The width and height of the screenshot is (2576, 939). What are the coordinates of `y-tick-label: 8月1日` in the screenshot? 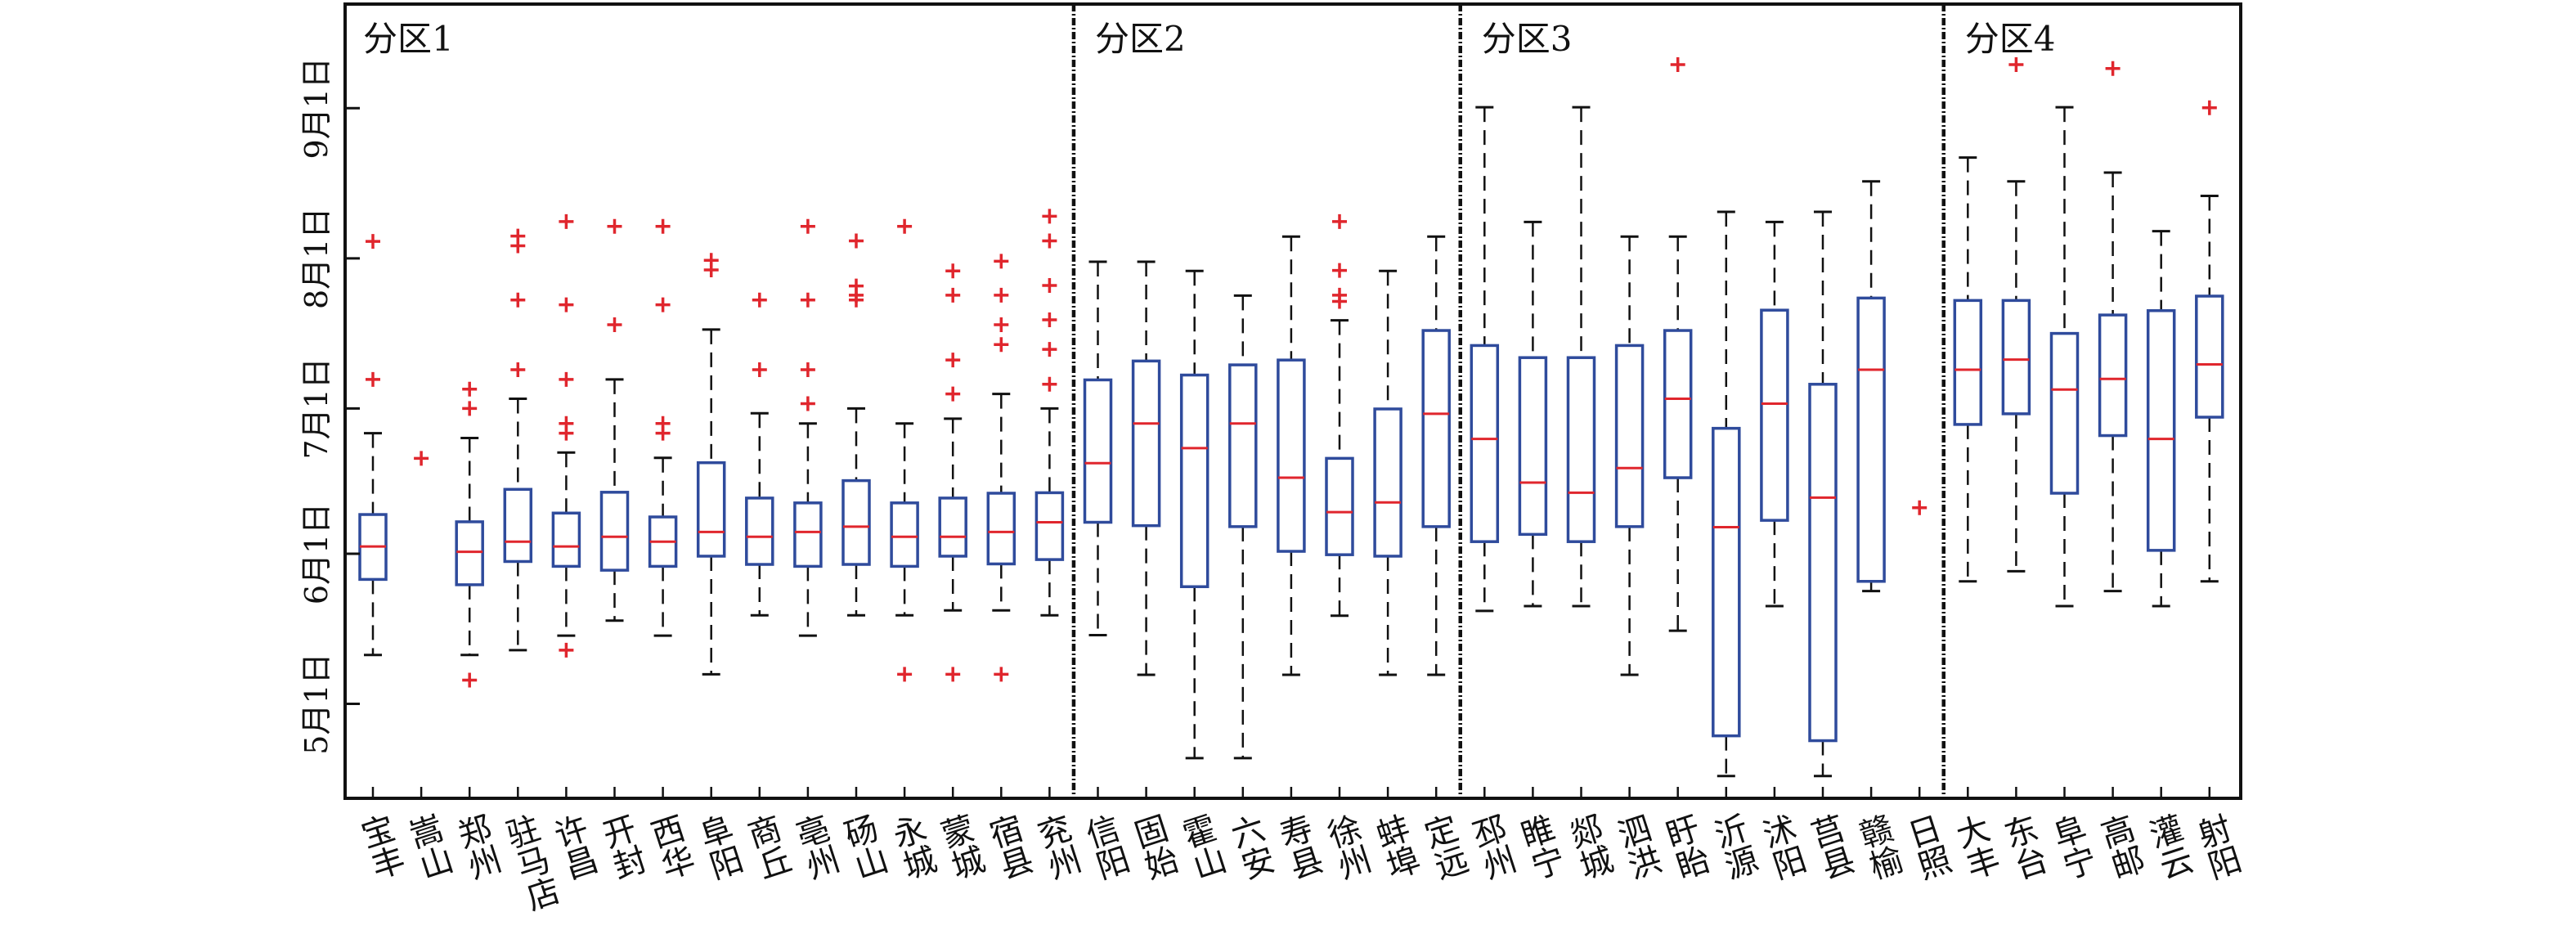 It's located at (316, 258).